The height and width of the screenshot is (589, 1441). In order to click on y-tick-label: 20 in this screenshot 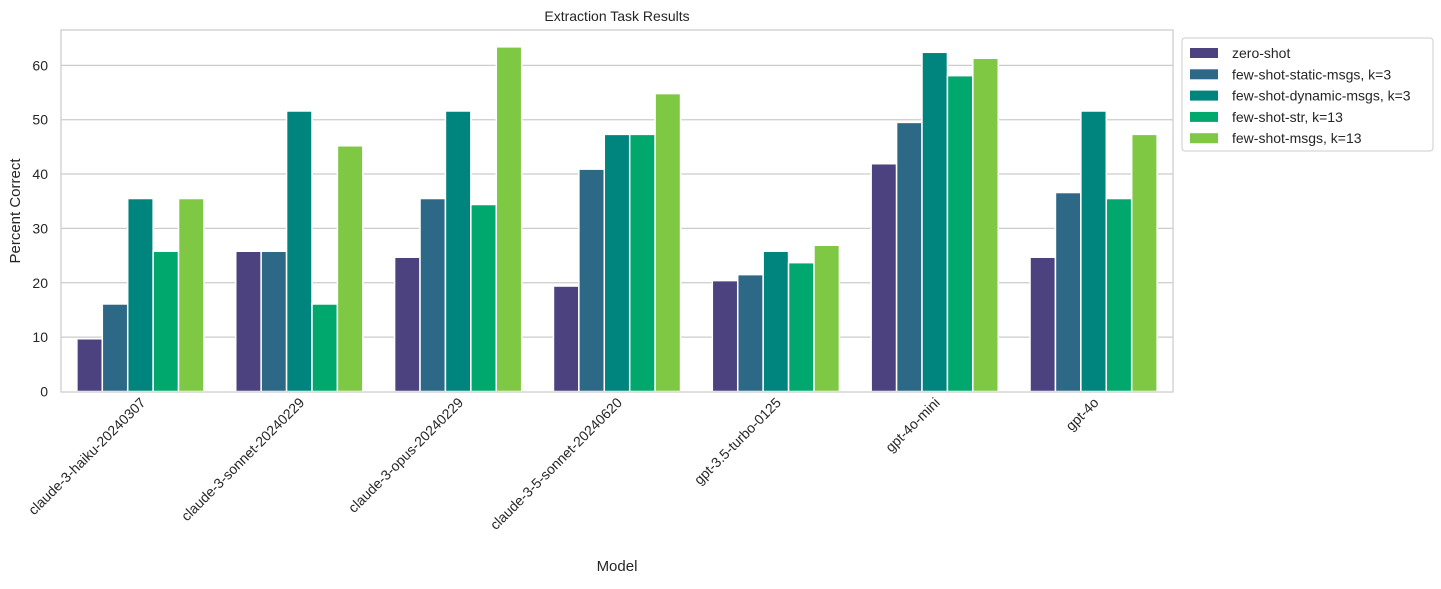, I will do `click(40, 283)`.